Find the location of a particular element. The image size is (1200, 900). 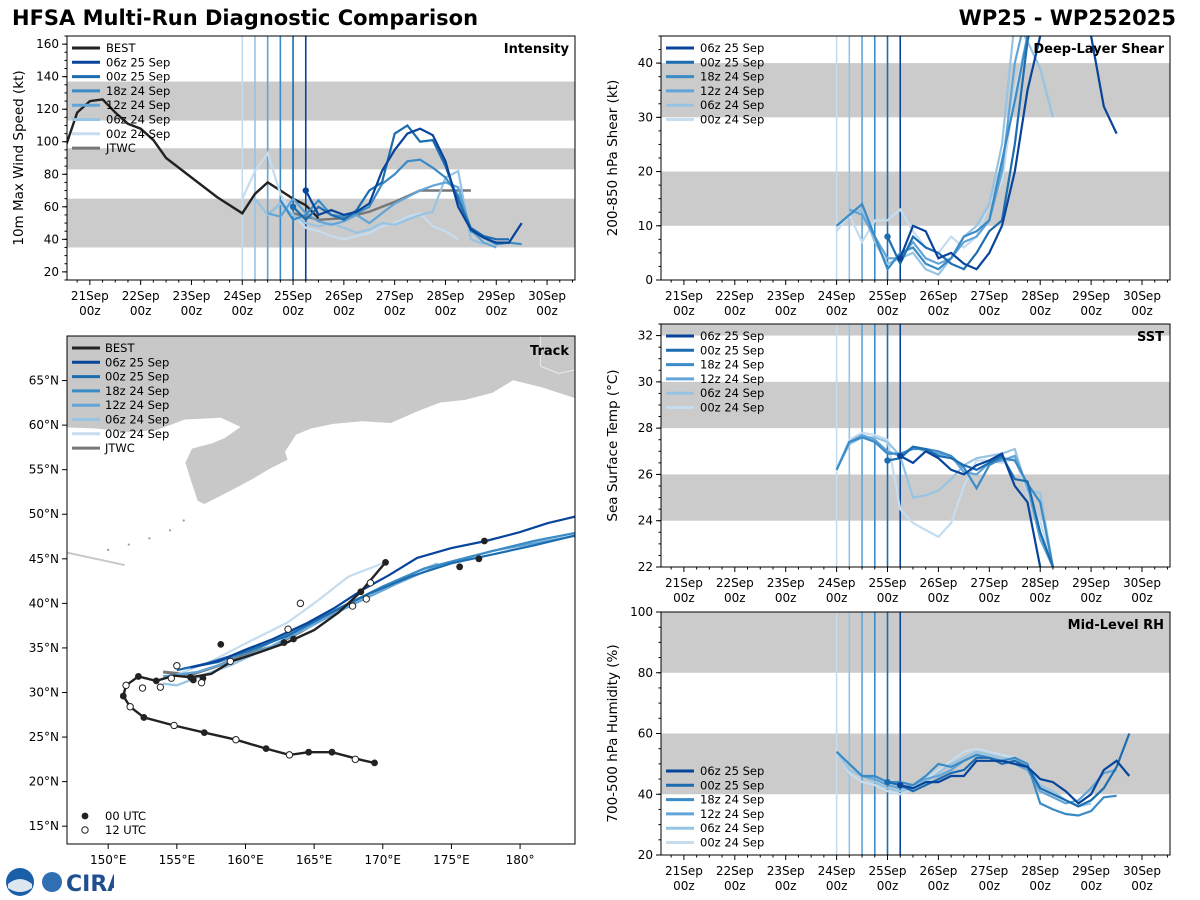

intensity-xtick-label: 30Sep is located at coordinates (547, 296).